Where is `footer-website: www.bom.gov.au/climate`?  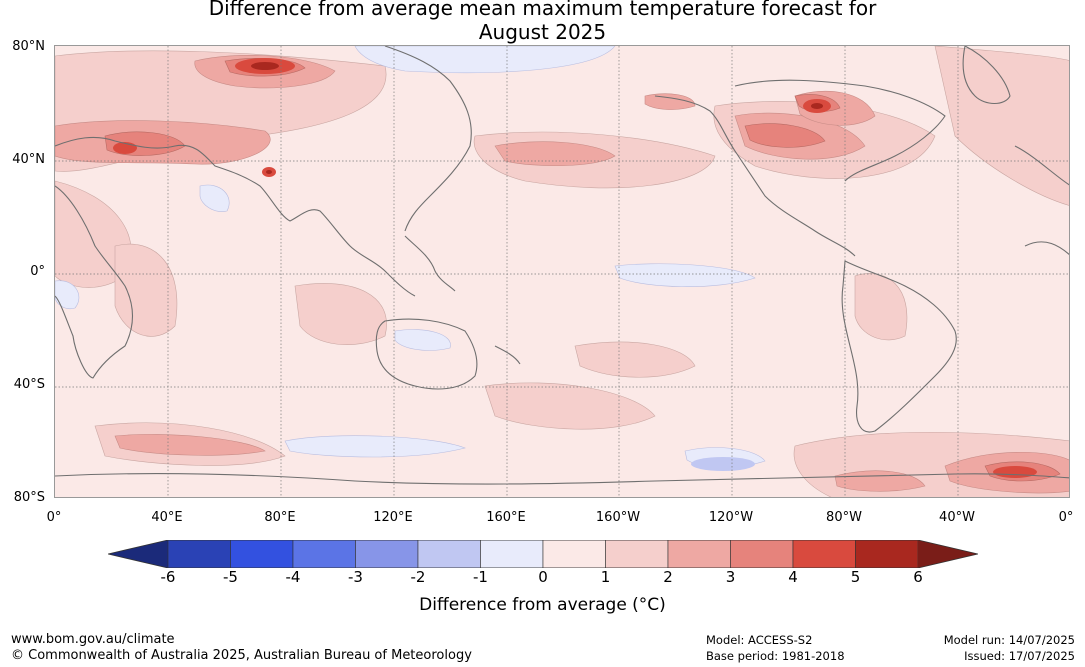
footer-website: www.bom.gov.au/climate is located at coordinates (93, 639).